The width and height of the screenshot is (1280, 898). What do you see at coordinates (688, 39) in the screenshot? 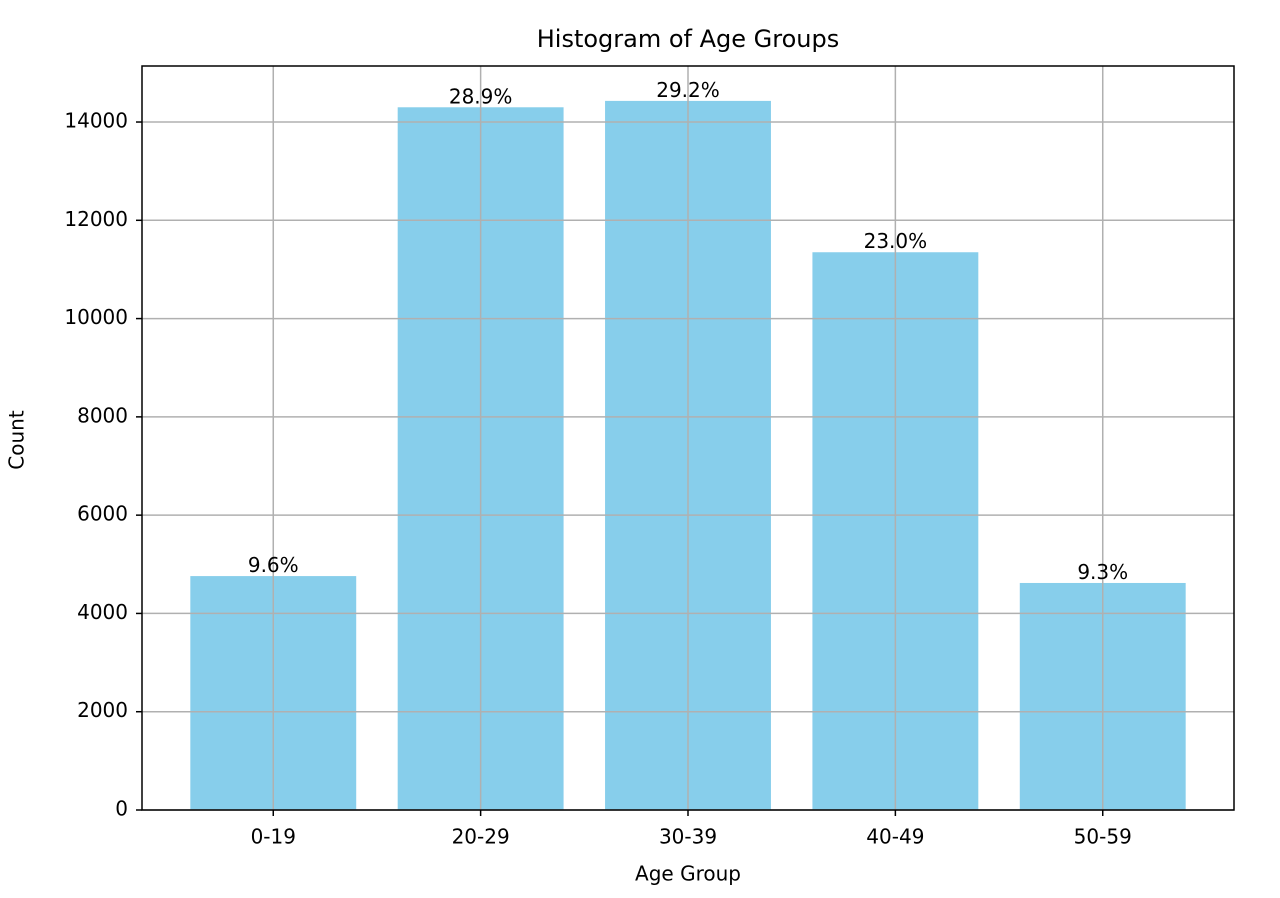
I see `chart-title: Histogram of Age Groups` at bounding box center [688, 39].